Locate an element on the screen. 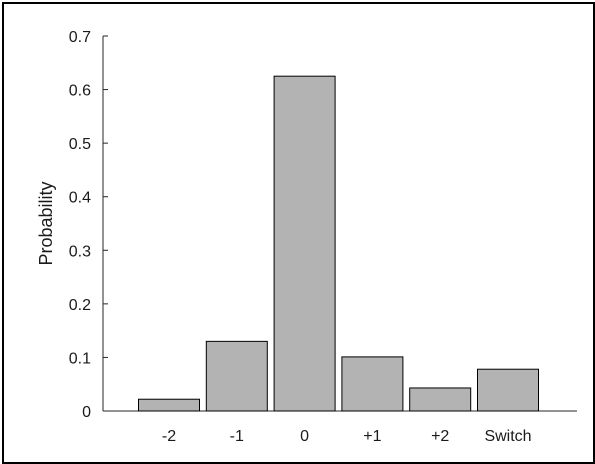 This screenshot has width=595, height=464. y-tick-label: 0.4 is located at coordinates (80, 198).